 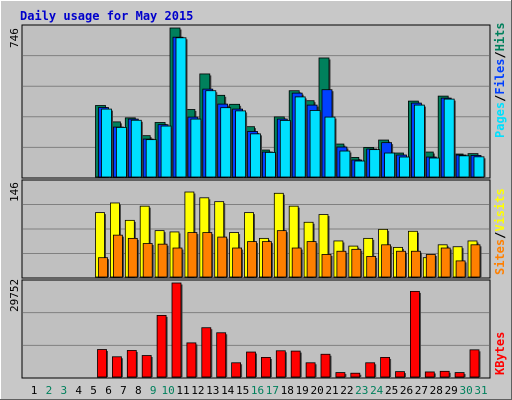 What do you see at coordinates (500, 209) in the screenshot?
I see `legend-visits: Visits` at bounding box center [500, 209].